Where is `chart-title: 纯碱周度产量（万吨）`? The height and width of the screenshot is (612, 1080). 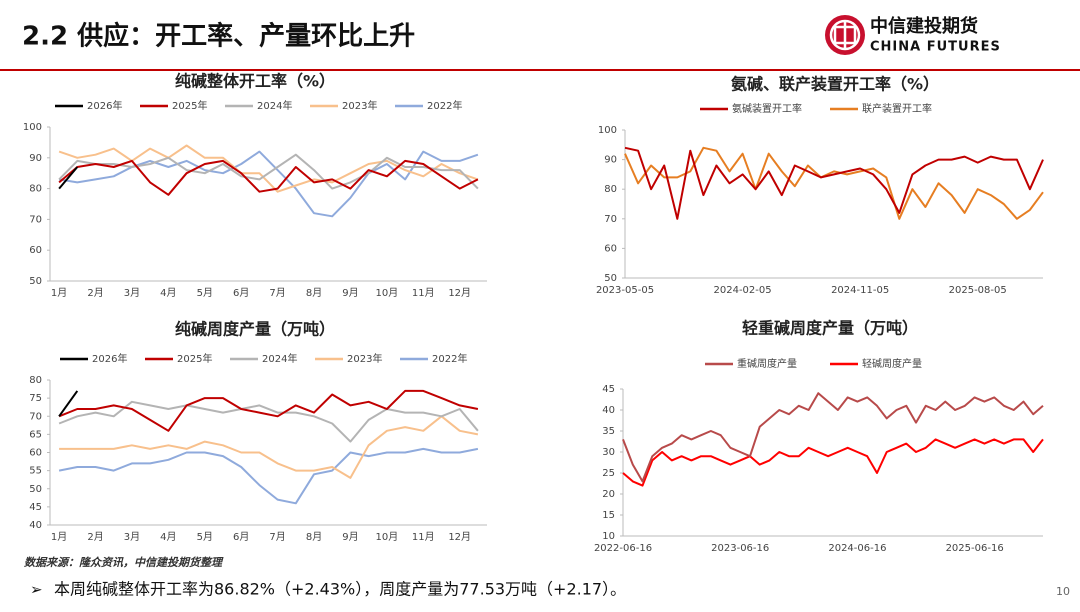 chart-title: 纯碱周度产量（万吨） is located at coordinates (255, 329).